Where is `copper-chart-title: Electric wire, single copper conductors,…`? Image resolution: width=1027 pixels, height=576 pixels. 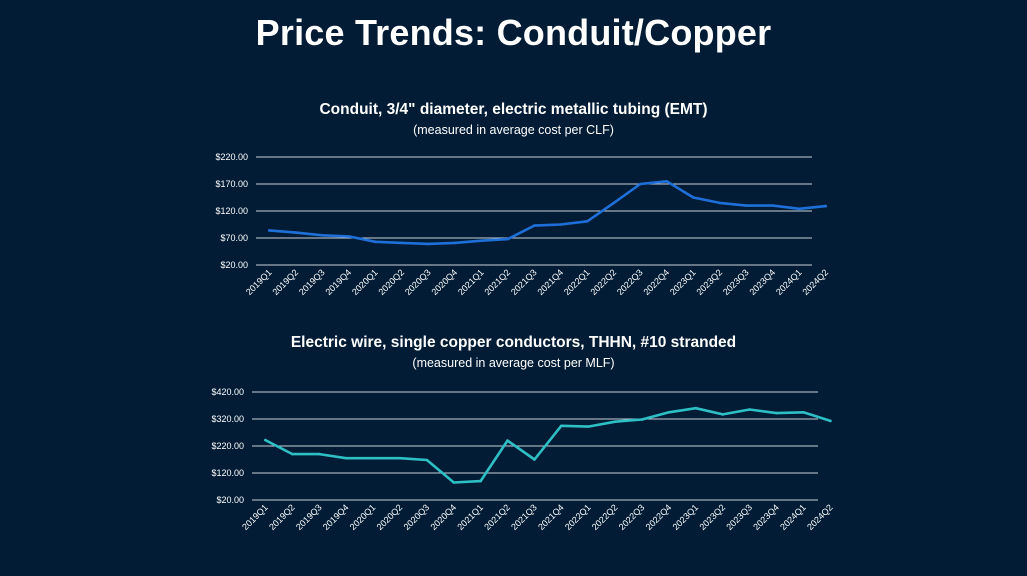
copper-chart-title: Electric wire, single copper conductors,… is located at coordinates (513, 342).